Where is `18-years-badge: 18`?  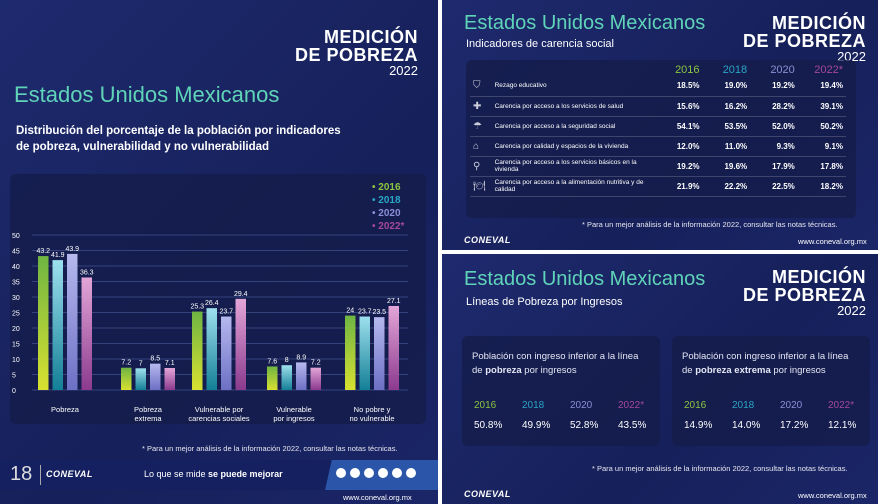
18-years-badge: 18 is located at coordinates (21, 474).